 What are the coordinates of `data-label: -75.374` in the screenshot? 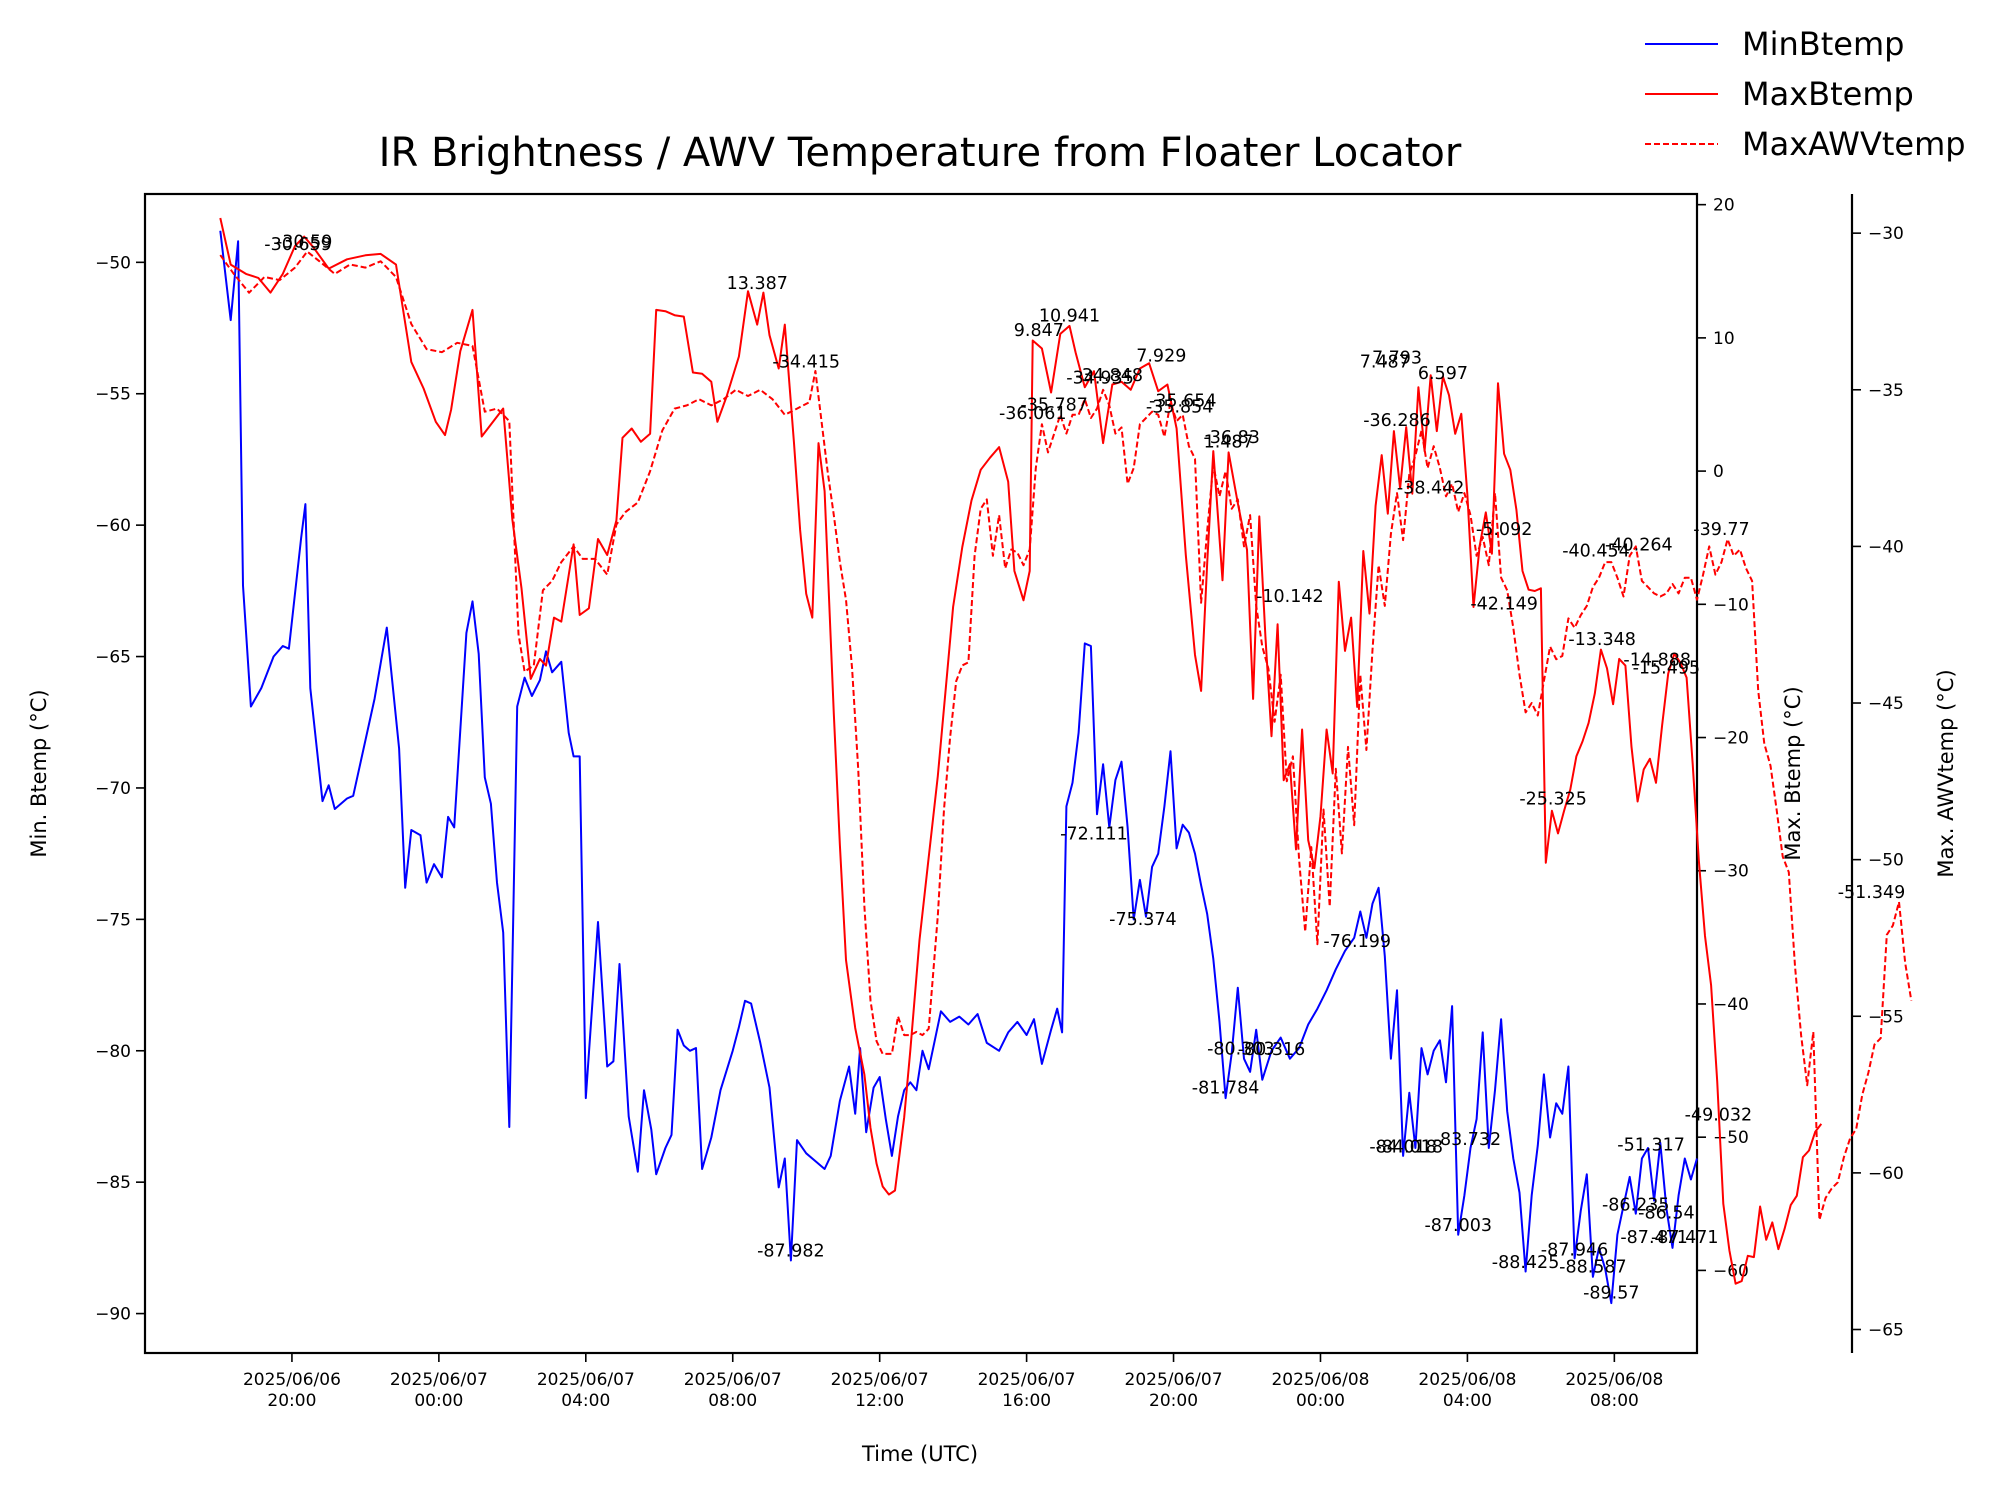 It's located at (1143, 920).